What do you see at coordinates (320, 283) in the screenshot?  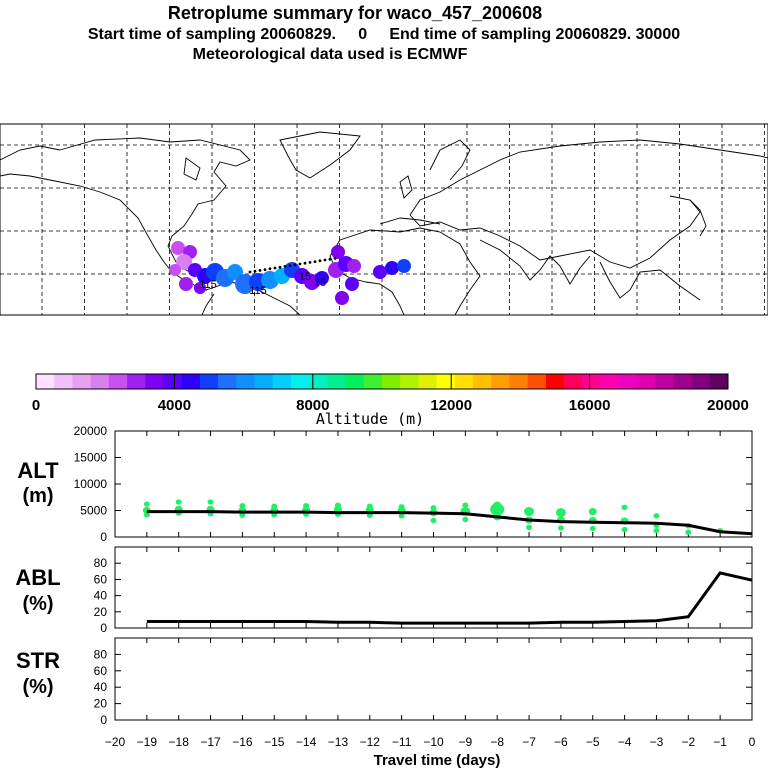 I see `map-track-label: 15` at bounding box center [320, 283].